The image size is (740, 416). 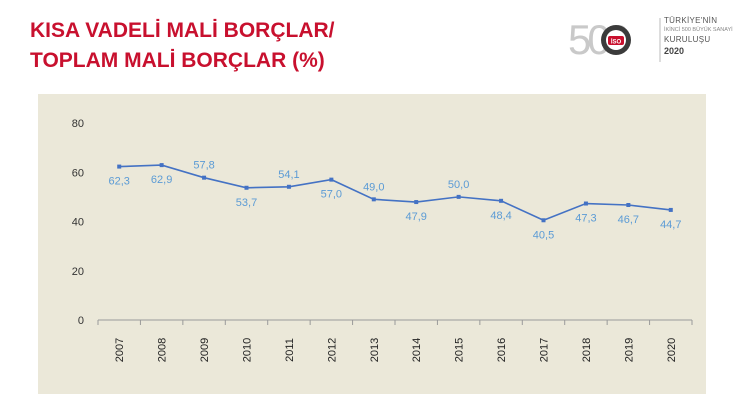 I want to click on x-tick-label: 2020, so click(x=672, y=350).